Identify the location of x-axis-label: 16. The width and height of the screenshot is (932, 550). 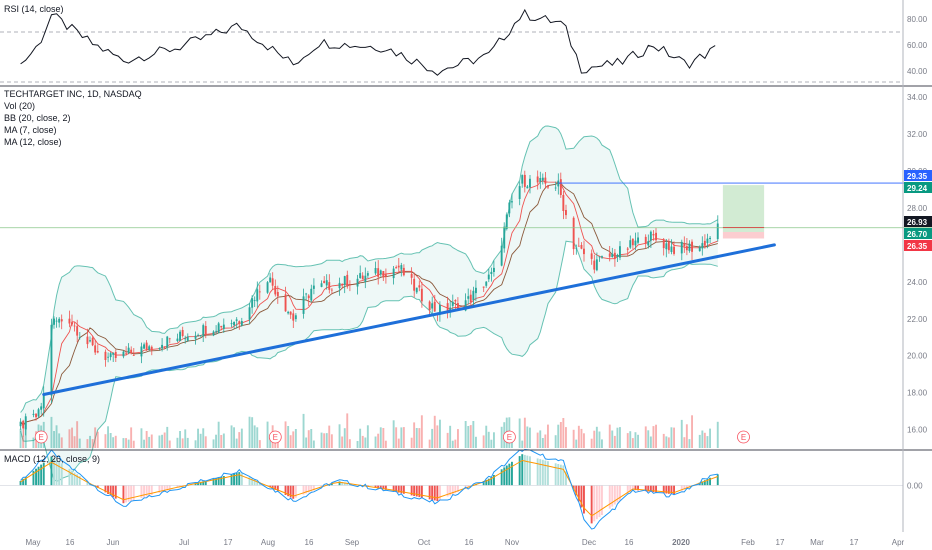
(70, 542).